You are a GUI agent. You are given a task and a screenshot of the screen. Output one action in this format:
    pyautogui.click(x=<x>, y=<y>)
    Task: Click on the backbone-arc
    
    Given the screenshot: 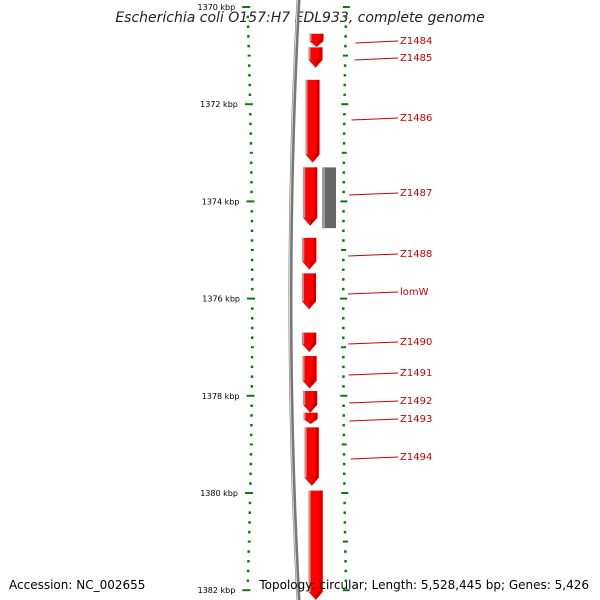 What is the action you would take?
    pyautogui.click(x=294, y=300)
    